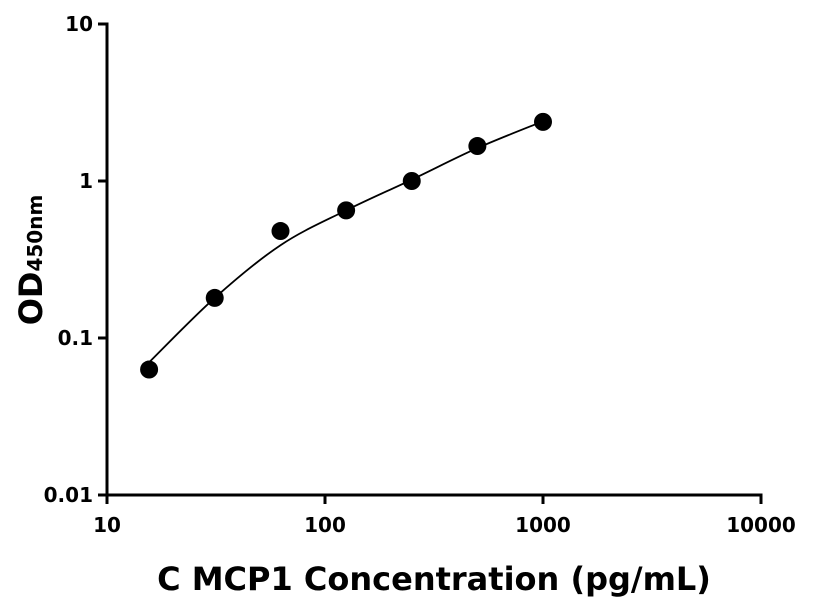 The width and height of the screenshot is (816, 612). Describe the element at coordinates (68, 495) in the screenshot. I see `y-tick-label: 0.01` at that location.